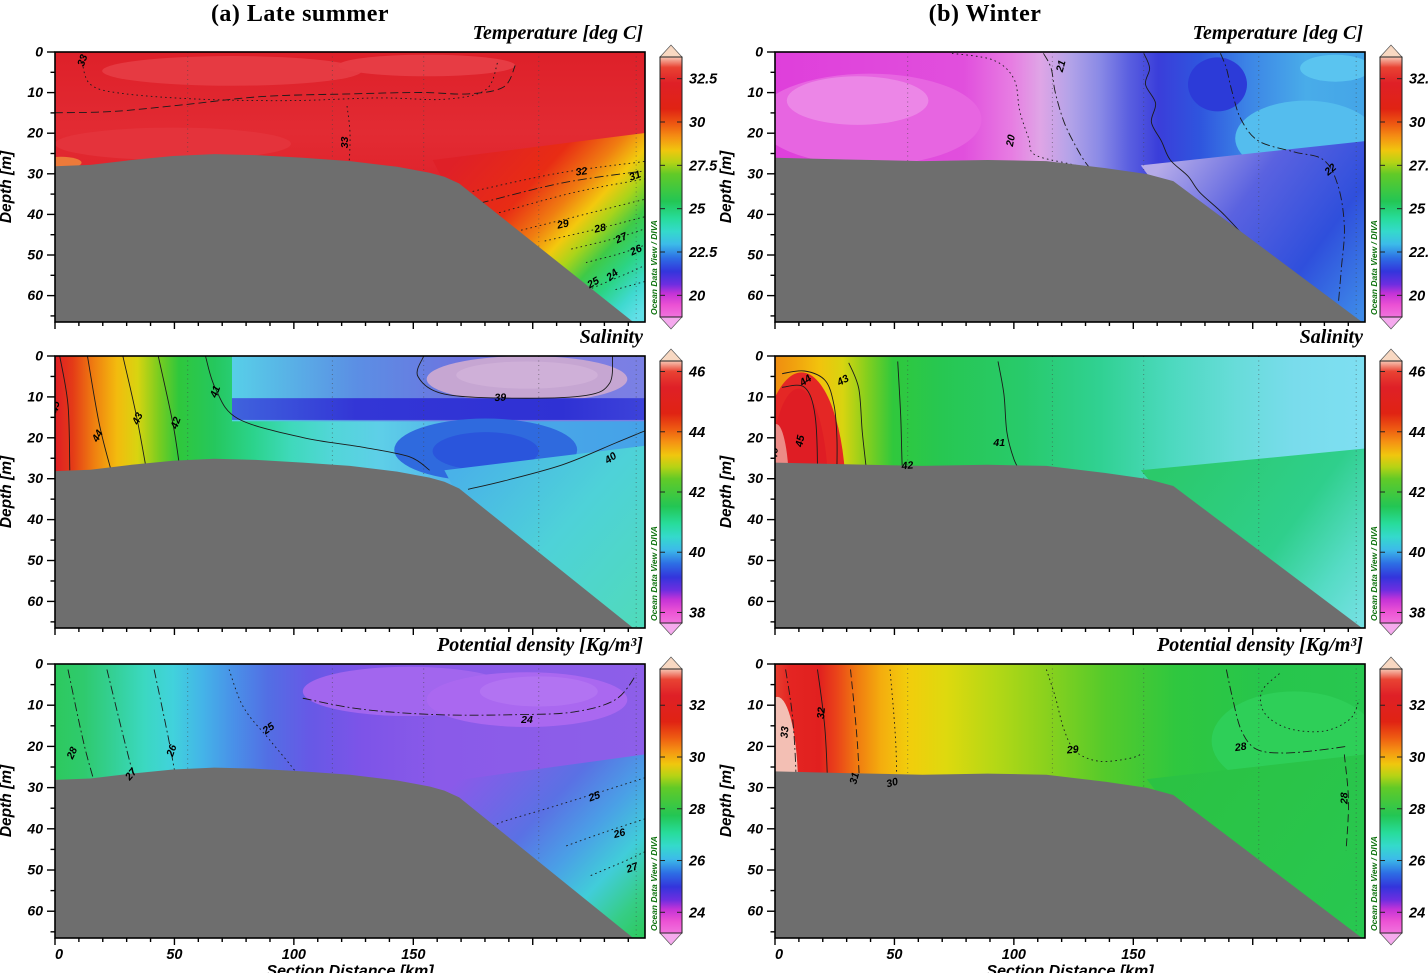 This screenshot has width=1428, height=973. Describe the element at coordinates (1417, 373) in the screenshot. I see `colorbar-tick-label: 46` at that location.